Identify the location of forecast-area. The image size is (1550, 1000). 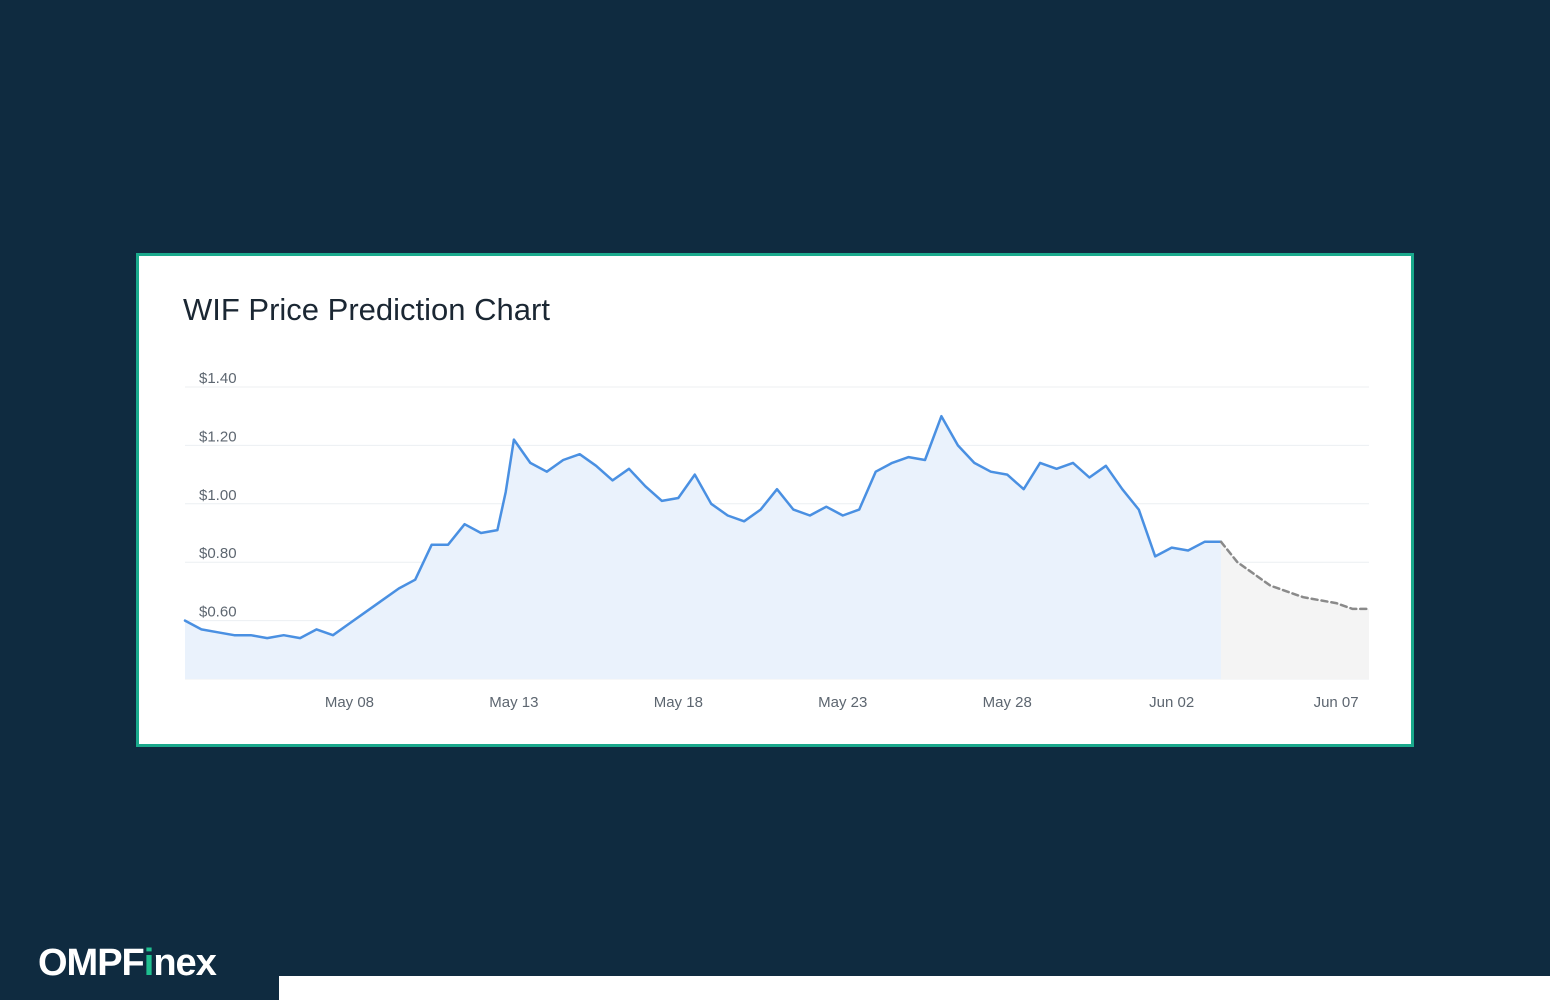
(1295, 610).